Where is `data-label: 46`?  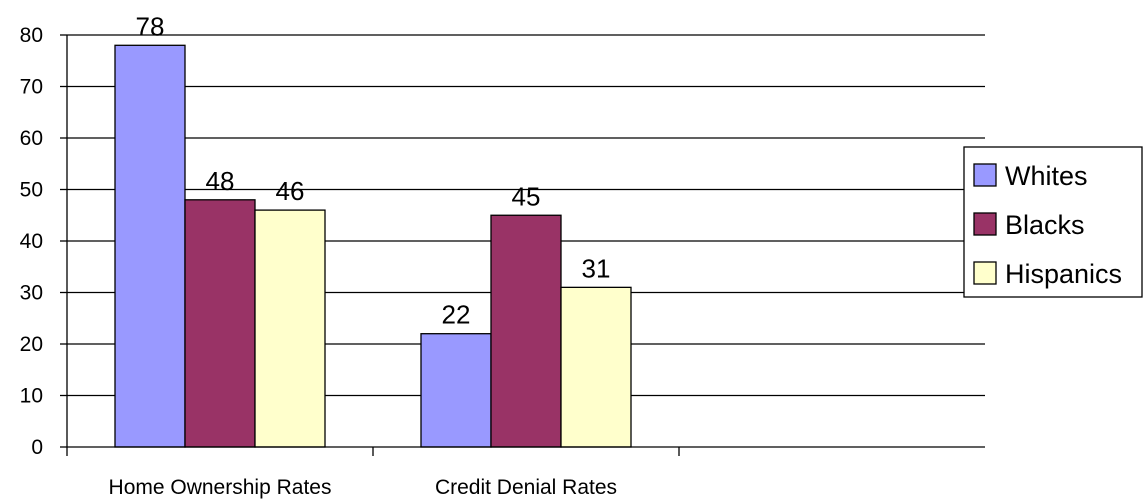
data-label: 46 is located at coordinates (290, 191).